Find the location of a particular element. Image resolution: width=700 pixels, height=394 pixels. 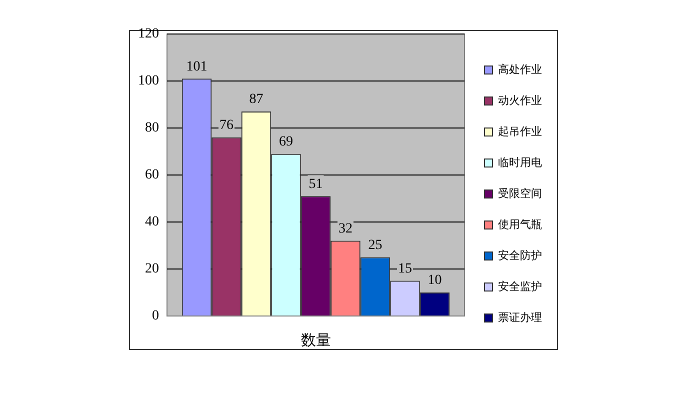

legend-label: 受限空间 is located at coordinates (520, 193).